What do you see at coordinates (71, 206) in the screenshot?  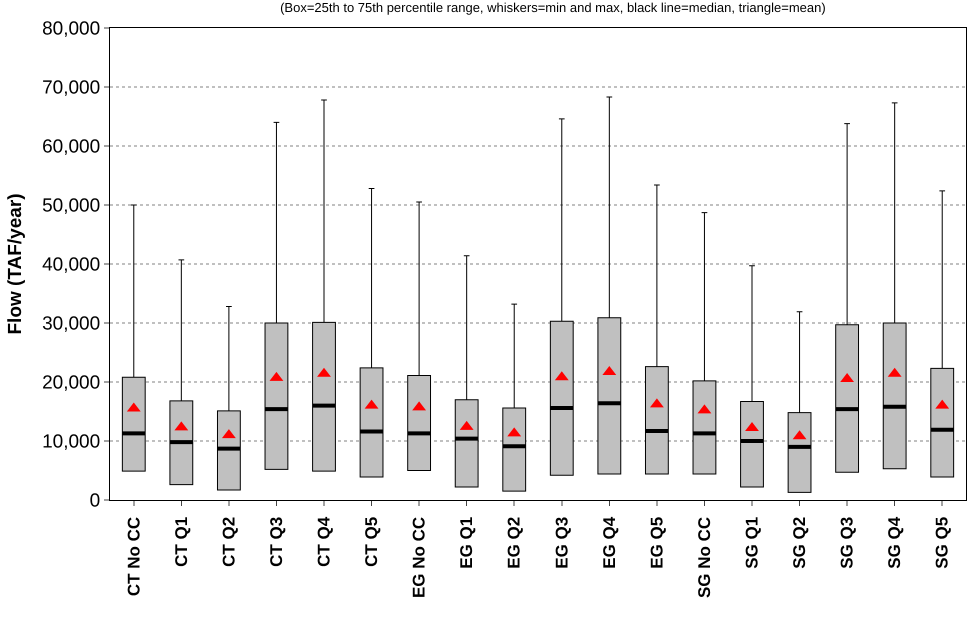 I see `y-tick-label: 50,000` at bounding box center [71, 206].